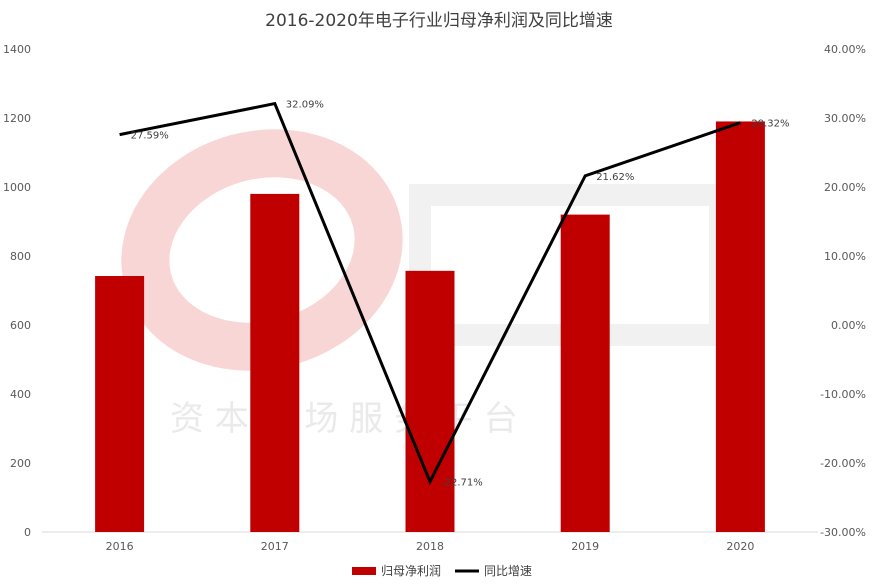 The width and height of the screenshot is (878, 587). I want to click on right-tick-label: -30.00%, so click(843, 532).